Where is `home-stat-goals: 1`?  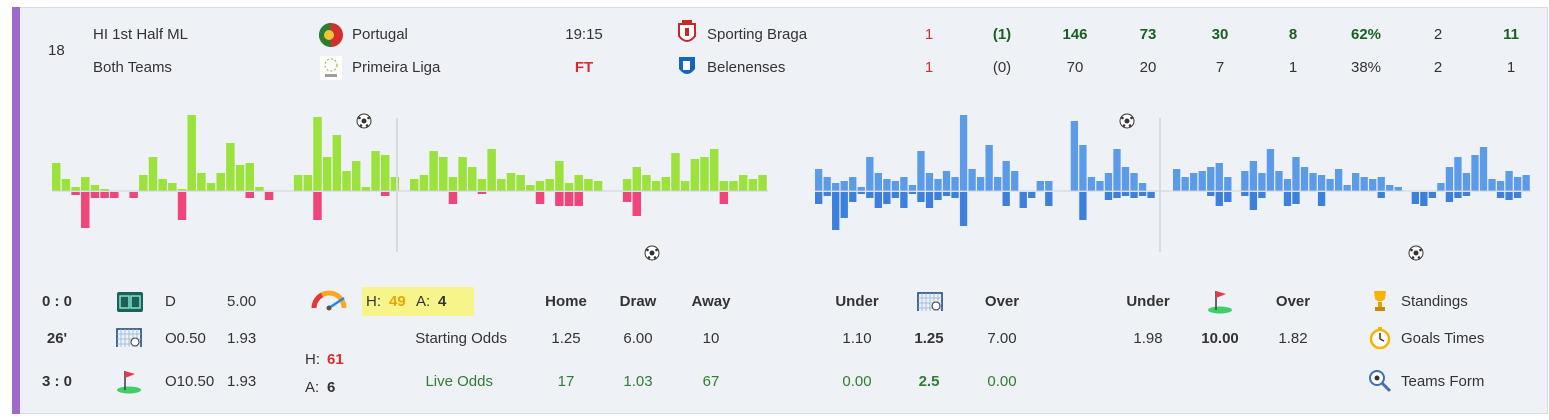 home-stat-goals: 1 is located at coordinates (929, 34).